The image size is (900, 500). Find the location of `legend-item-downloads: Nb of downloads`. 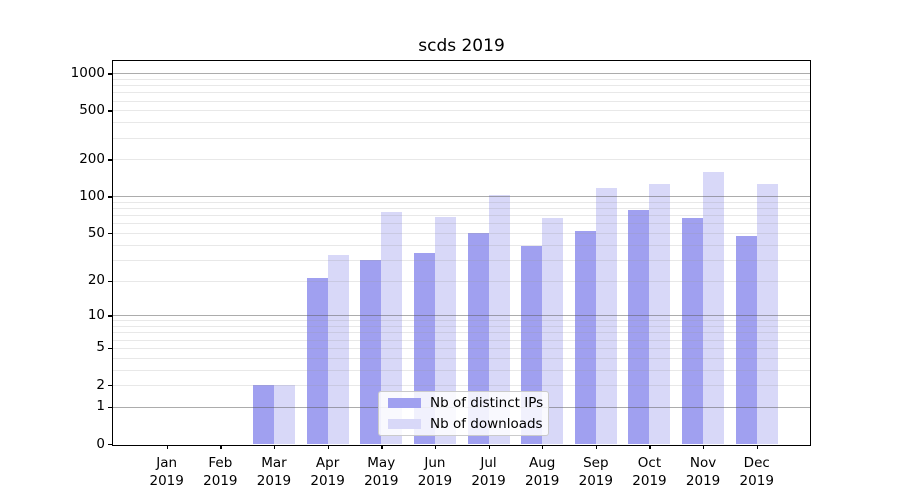

legend-item-downloads: Nb of downloads is located at coordinates (465, 424).